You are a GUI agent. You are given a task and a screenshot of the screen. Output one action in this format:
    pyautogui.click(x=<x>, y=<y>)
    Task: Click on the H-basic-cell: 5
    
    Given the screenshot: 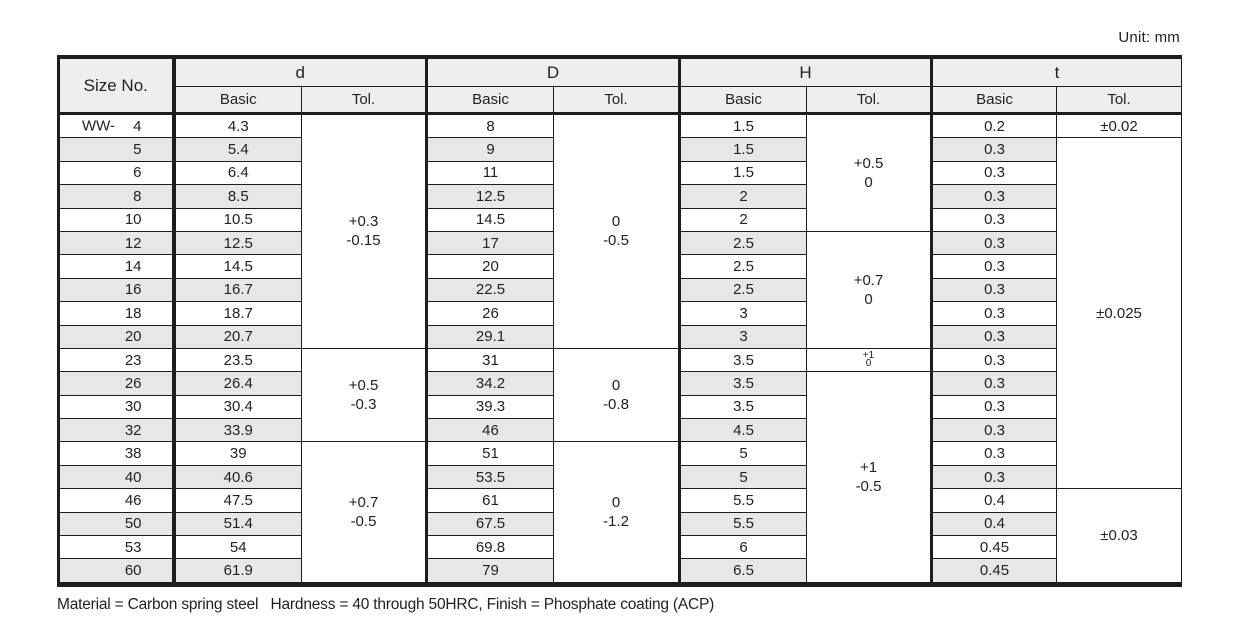 What is the action you would take?
    pyautogui.click(x=742, y=477)
    